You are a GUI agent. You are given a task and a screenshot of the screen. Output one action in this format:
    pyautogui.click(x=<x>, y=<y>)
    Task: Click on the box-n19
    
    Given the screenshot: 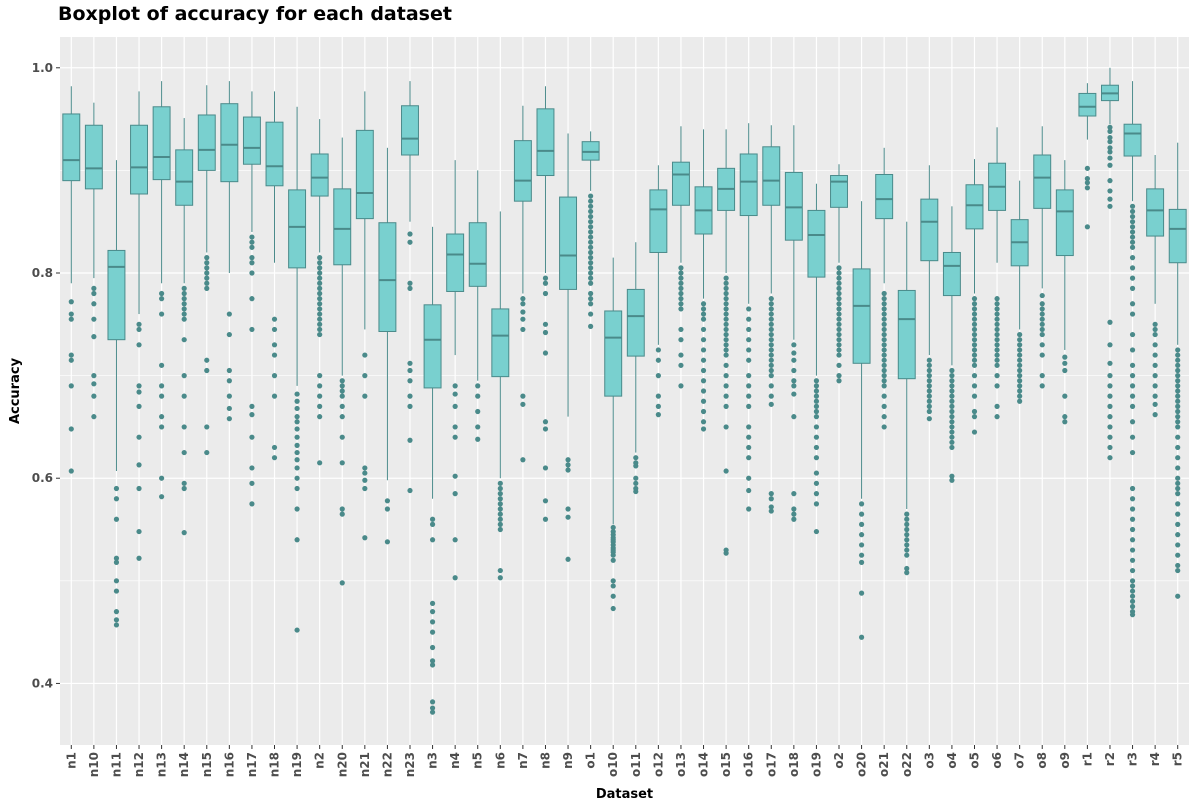 What is the action you would take?
    pyautogui.click(x=297, y=369)
    